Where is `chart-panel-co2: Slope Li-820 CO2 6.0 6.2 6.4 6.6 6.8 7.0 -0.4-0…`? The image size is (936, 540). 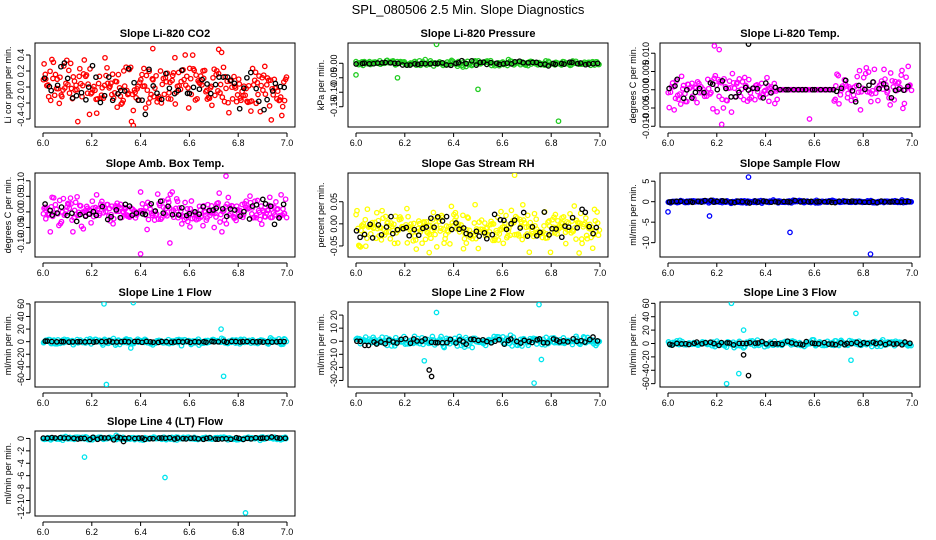 chart-panel-co2: Slope Li-820 CO2 6.0 6.2 6.4 6.6 6.8 7.0 -0.4-0… is located at coordinates (149, 88).